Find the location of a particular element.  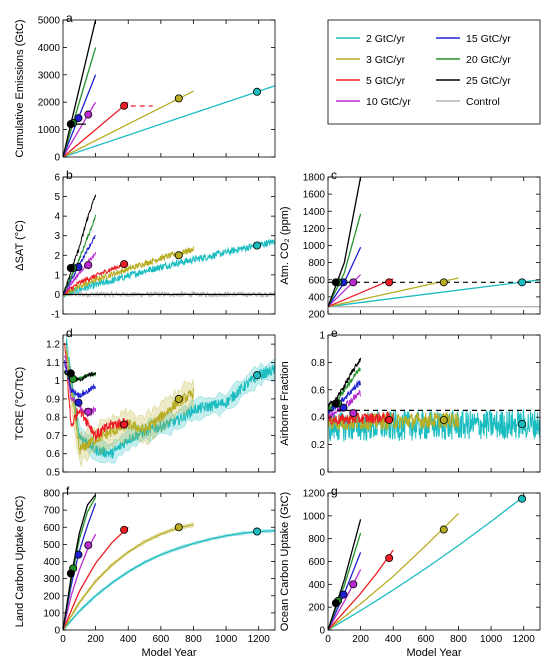

ytick-label-f: 600 is located at coordinates (51, 528).